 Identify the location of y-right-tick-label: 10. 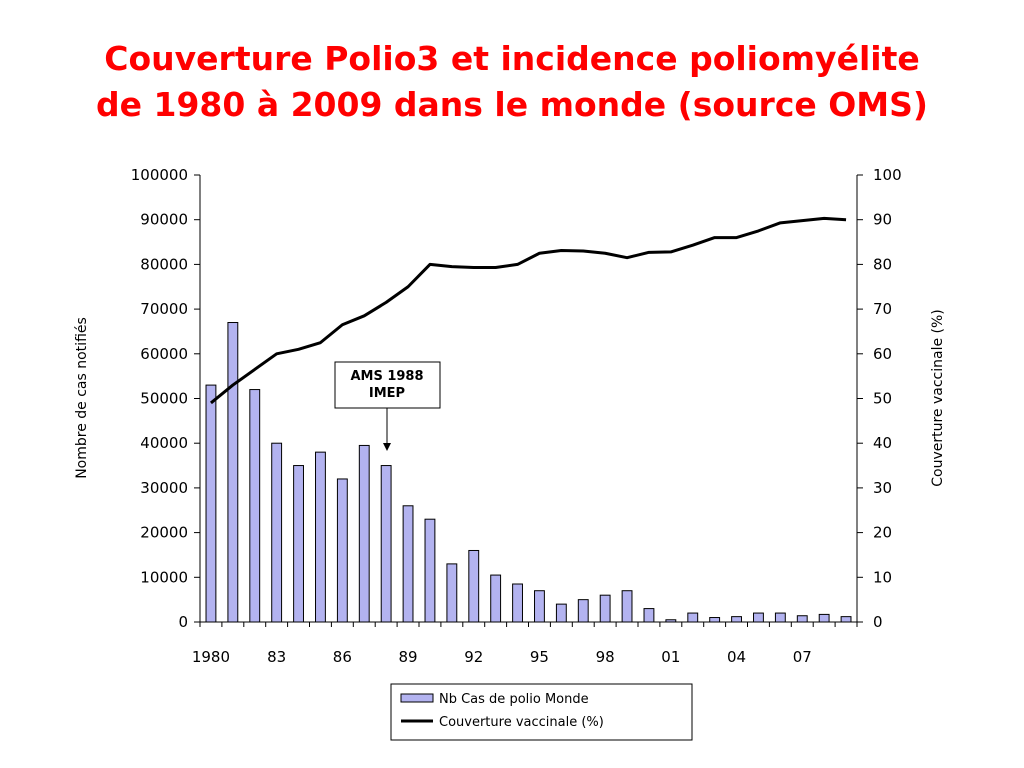
(882, 577).